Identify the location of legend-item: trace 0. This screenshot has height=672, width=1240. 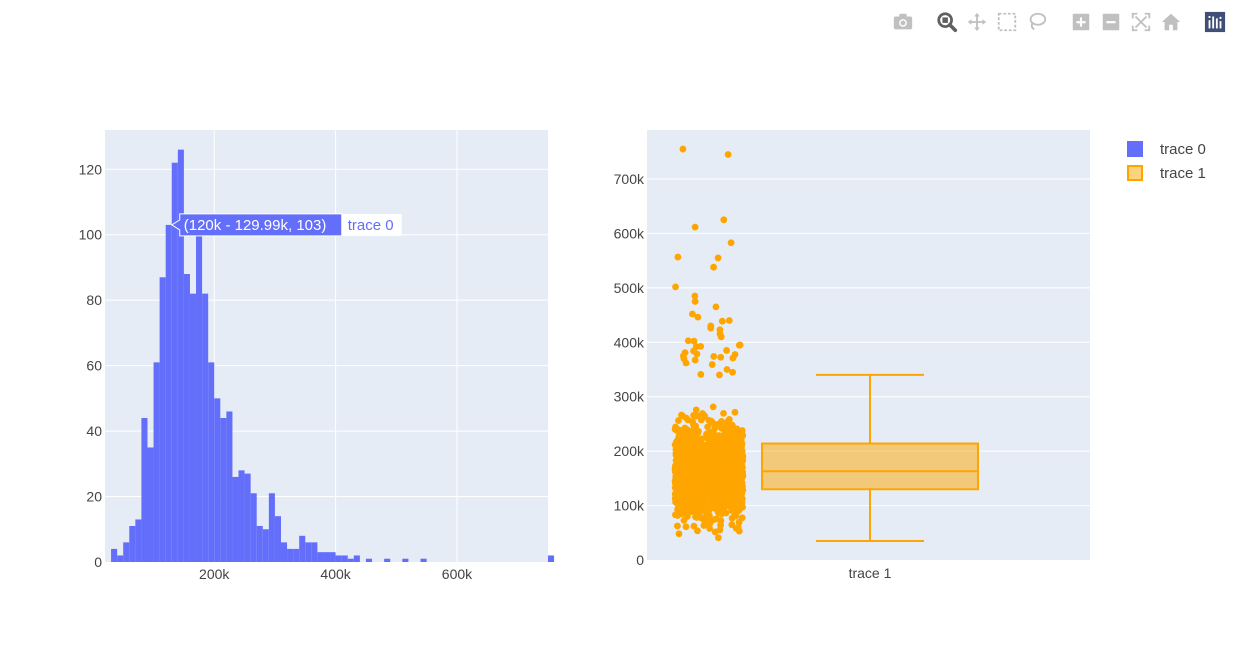
(1166, 149).